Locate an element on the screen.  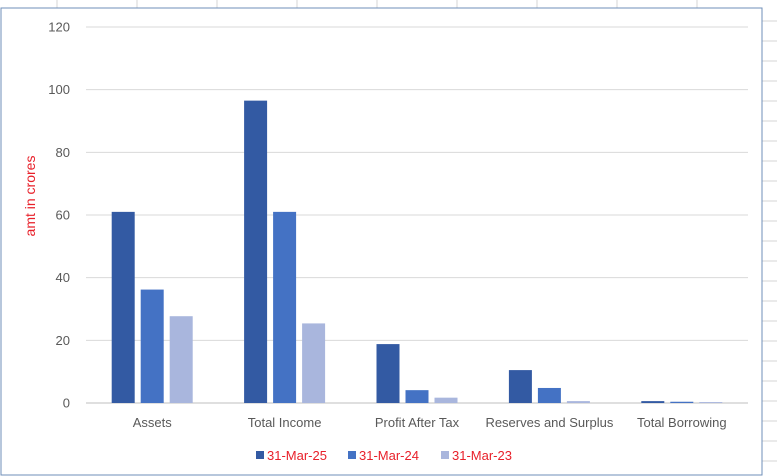
x-category-label: Reserves and Surplus is located at coordinates (549, 422).